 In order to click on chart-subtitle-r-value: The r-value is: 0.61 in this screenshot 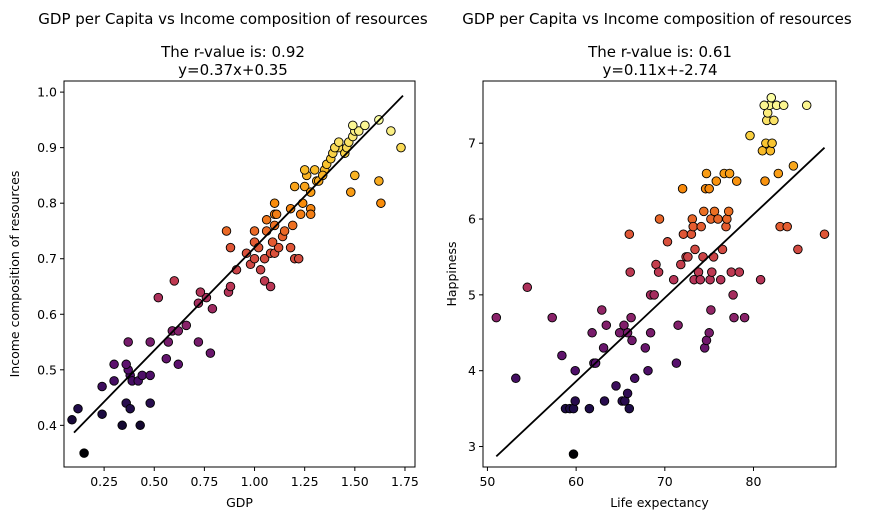, I will do `click(659, 52)`.